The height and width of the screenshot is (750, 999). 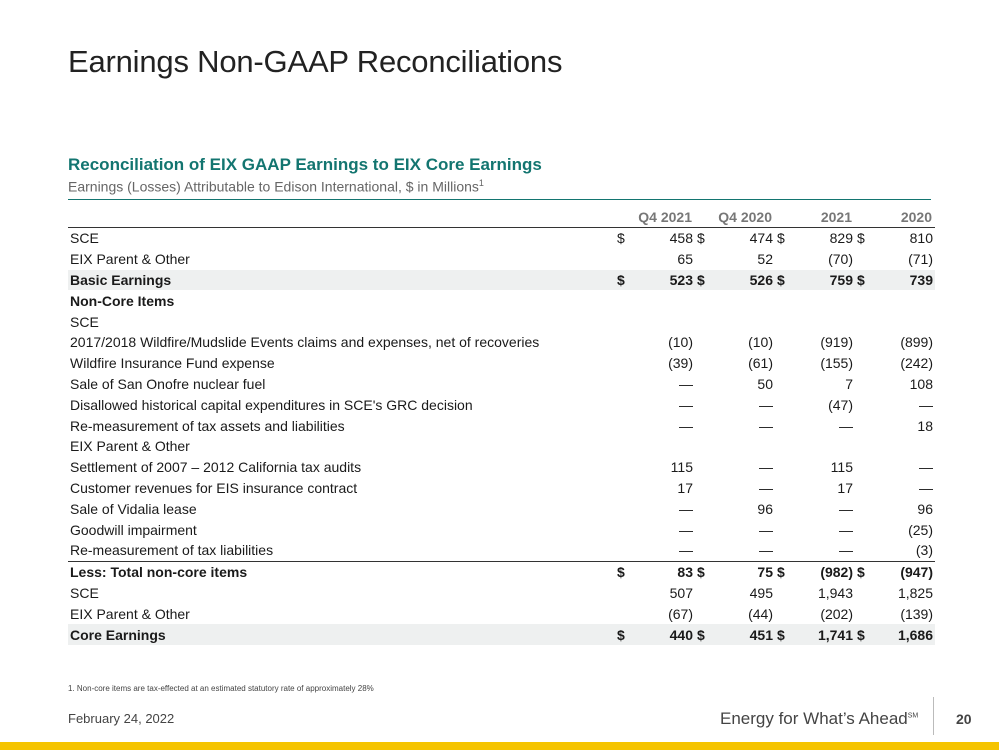 I want to click on cell-value: (947), so click(x=908, y=571).